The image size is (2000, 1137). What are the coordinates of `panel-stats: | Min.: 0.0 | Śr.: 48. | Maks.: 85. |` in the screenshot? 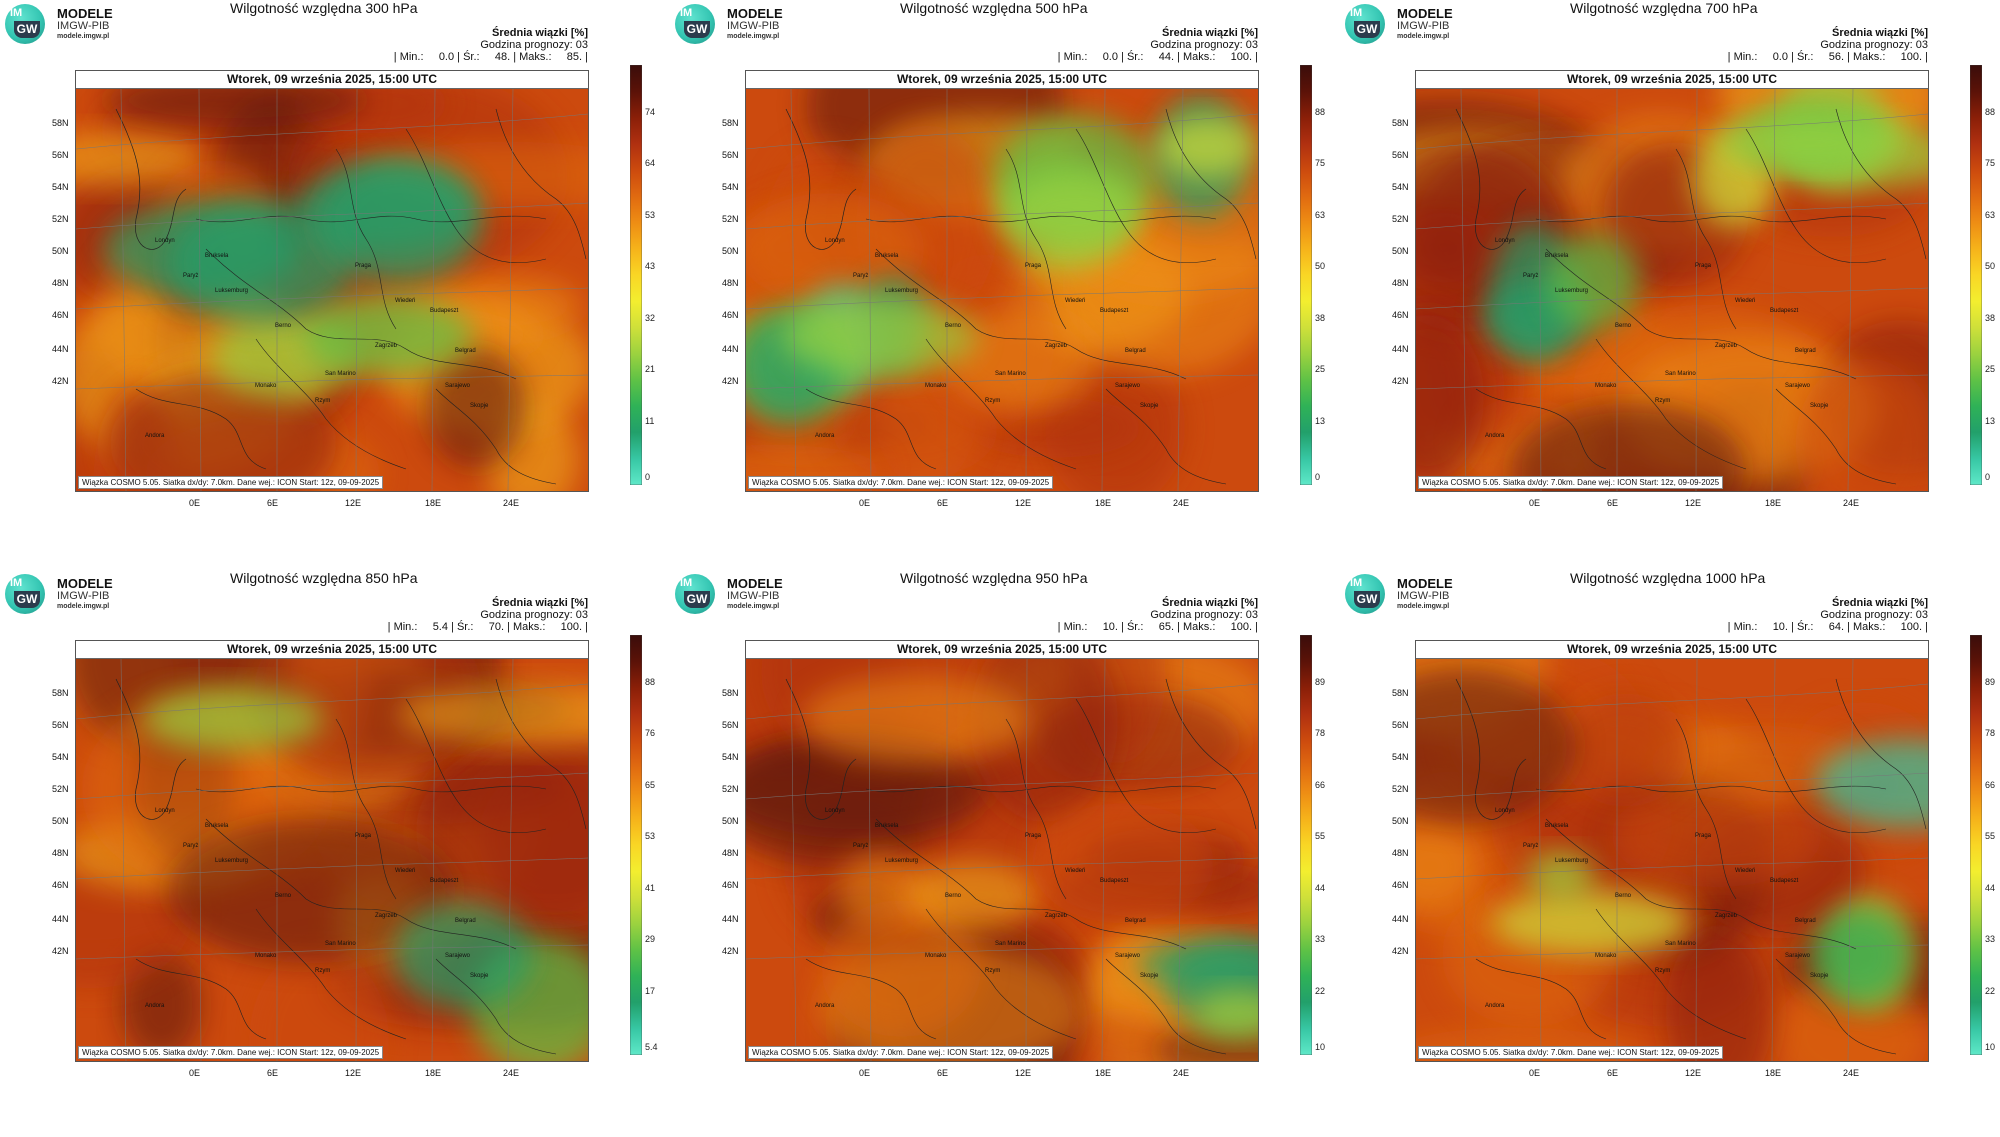 It's located at (490, 57).